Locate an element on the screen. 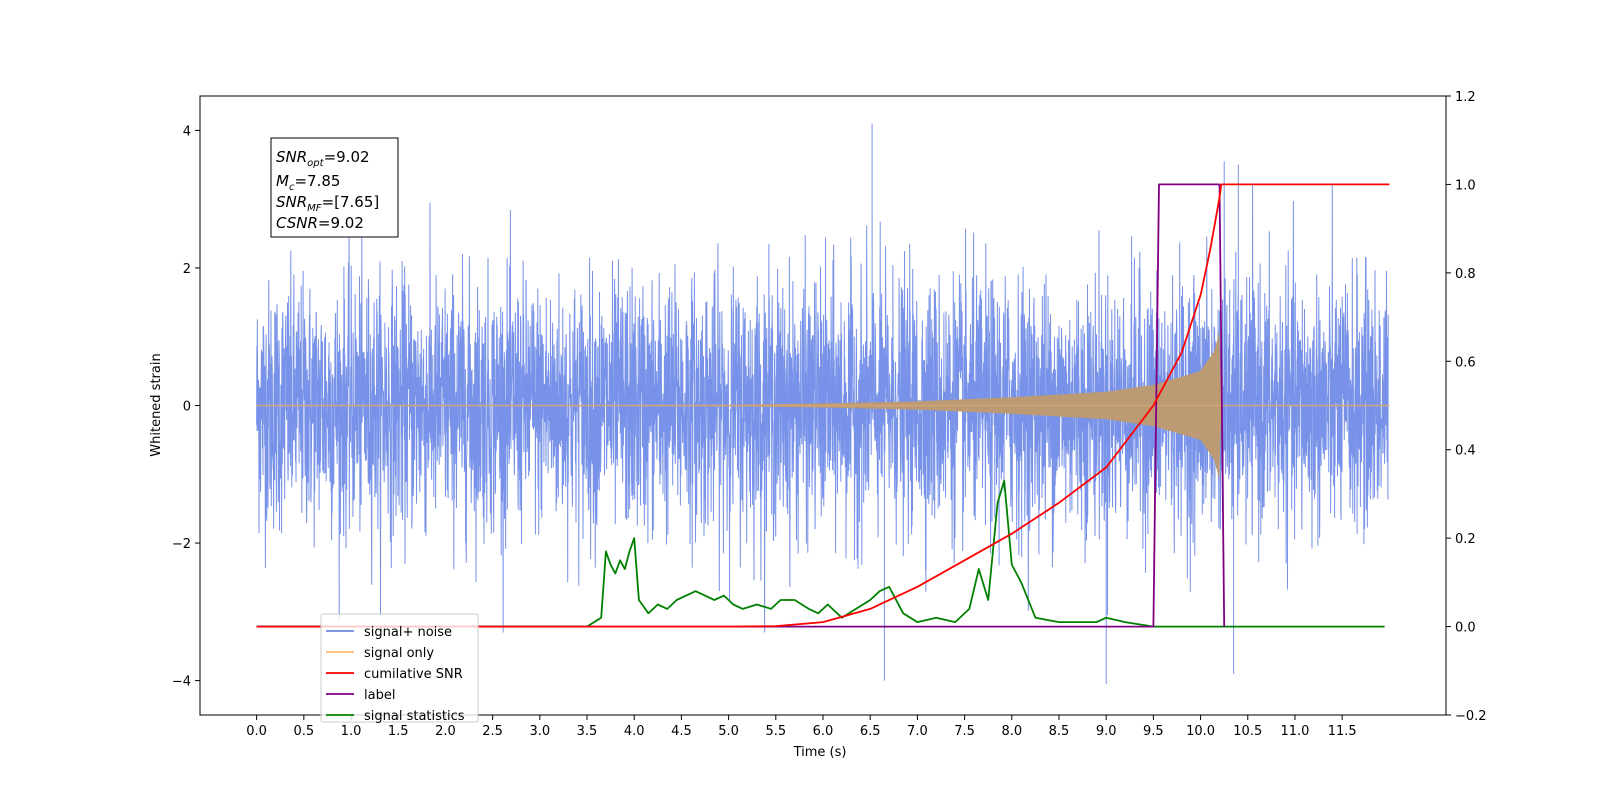  y2-tick-label: 1.0 is located at coordinates (1465, 185).